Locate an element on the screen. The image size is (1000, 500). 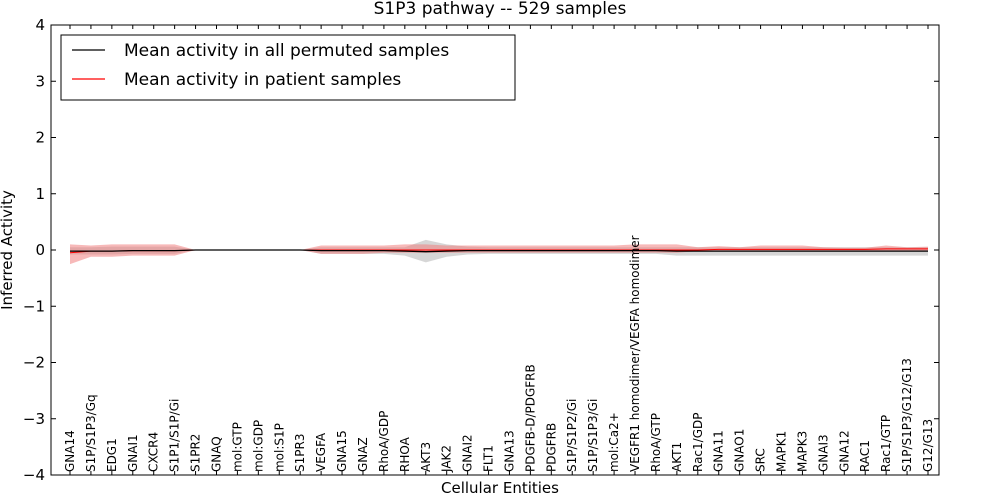
x-tick-label: S1P/S1P3/G12/G13 is located at coordinates (907, 415).